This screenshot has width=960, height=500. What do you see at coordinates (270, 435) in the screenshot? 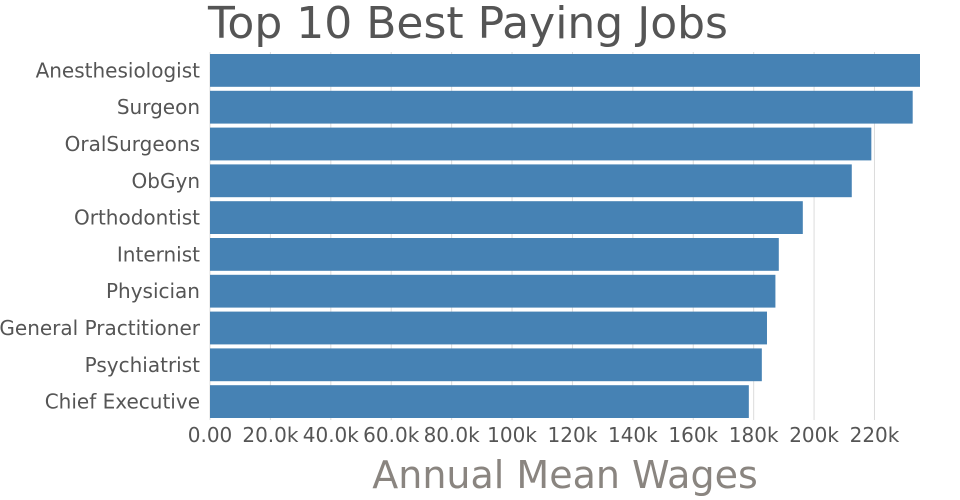
I see `x-tick-label: 20.0k` at bounding box center [270, 435].